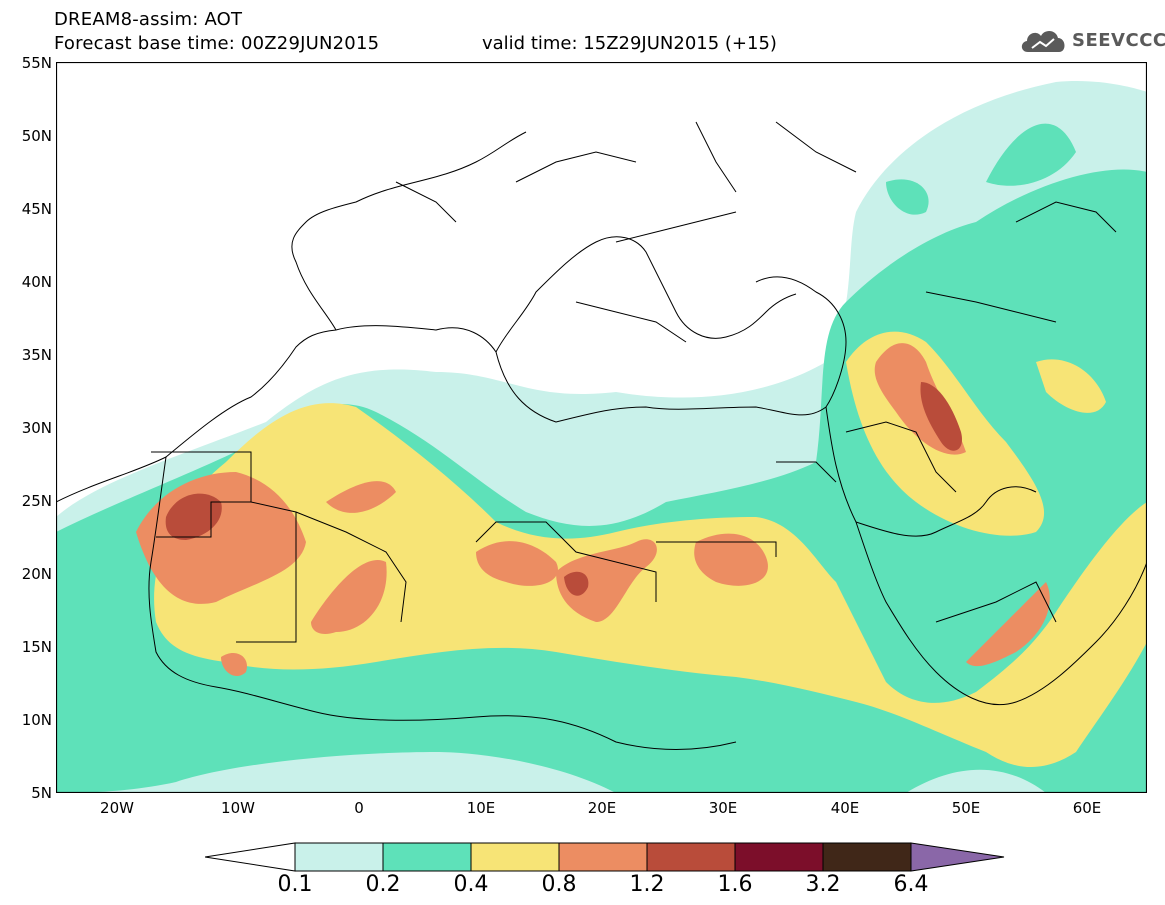  Describe the element at coordinates (735, 884) in the screenshot. I see `colorbar-label-1.6: 1.6` at that location.